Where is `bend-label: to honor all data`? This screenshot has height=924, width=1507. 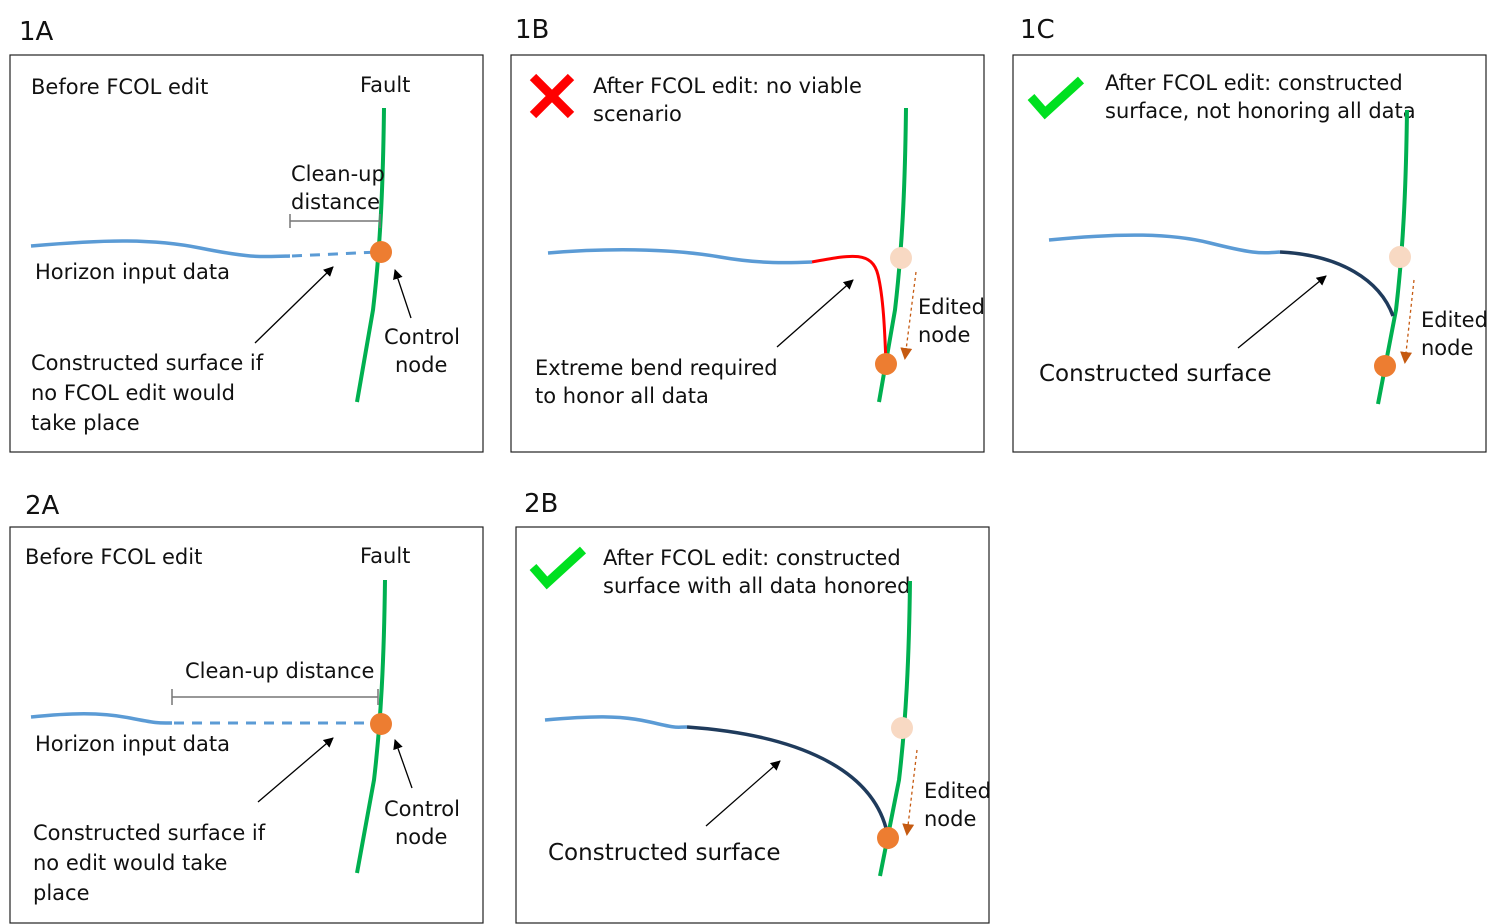
bend-label: to honor all data is located at coordinates (622, 396).